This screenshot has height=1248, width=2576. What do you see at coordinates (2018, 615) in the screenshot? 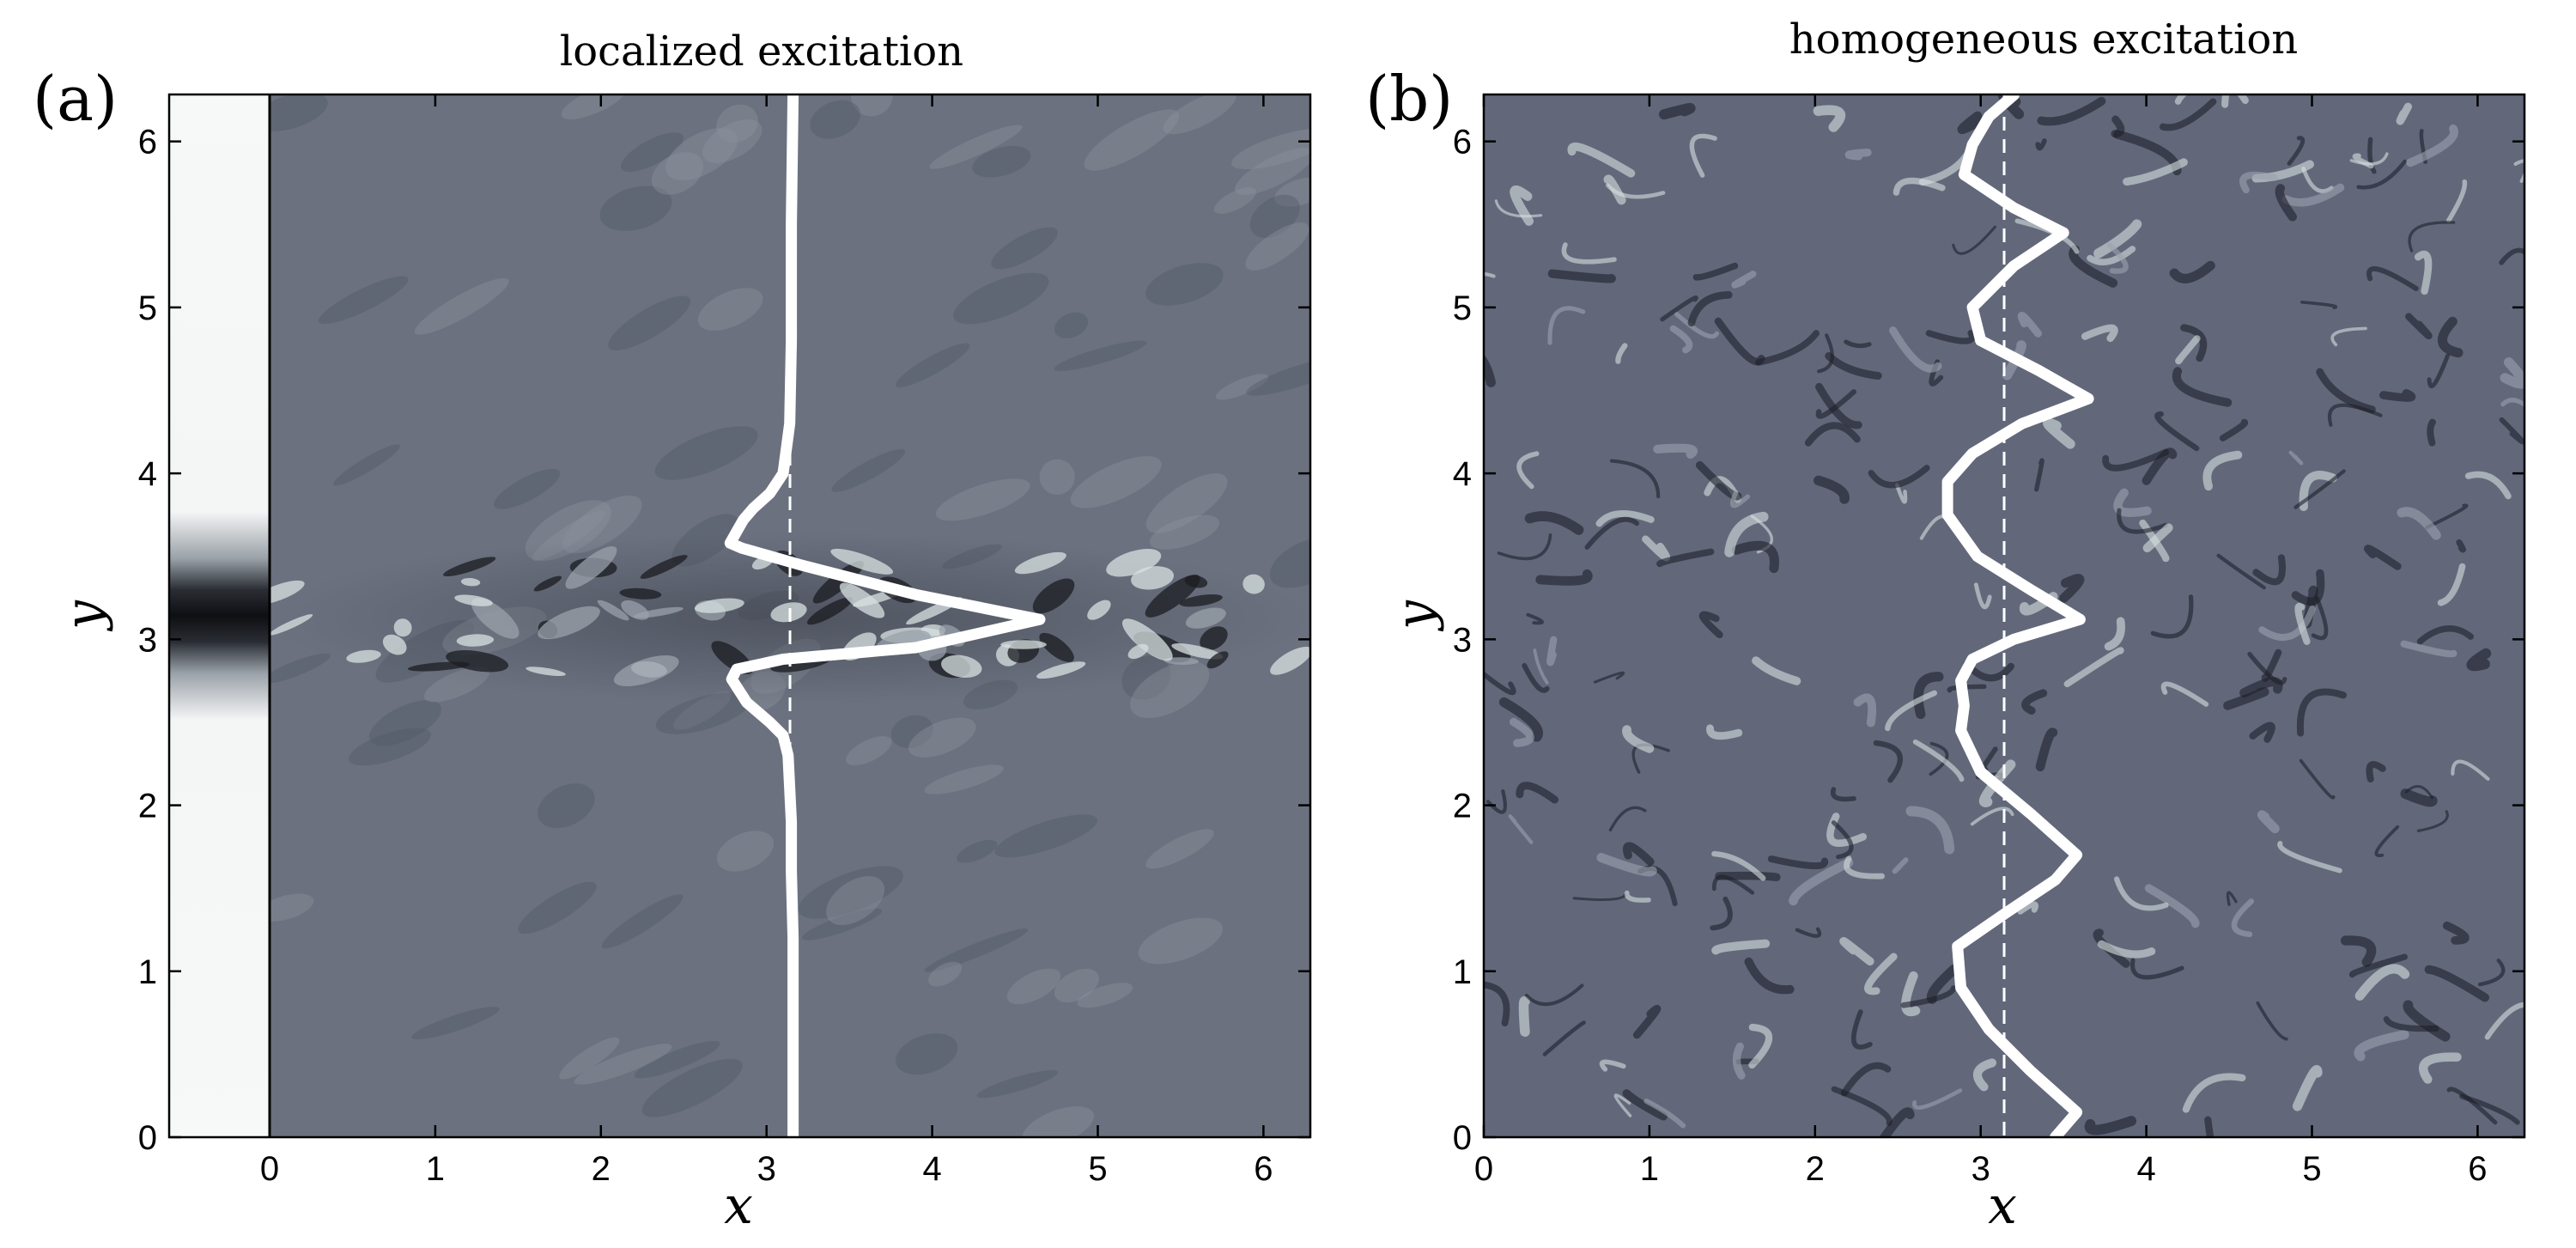
I see `panel-b-profile-curve` at bounding box center [2018, 615].